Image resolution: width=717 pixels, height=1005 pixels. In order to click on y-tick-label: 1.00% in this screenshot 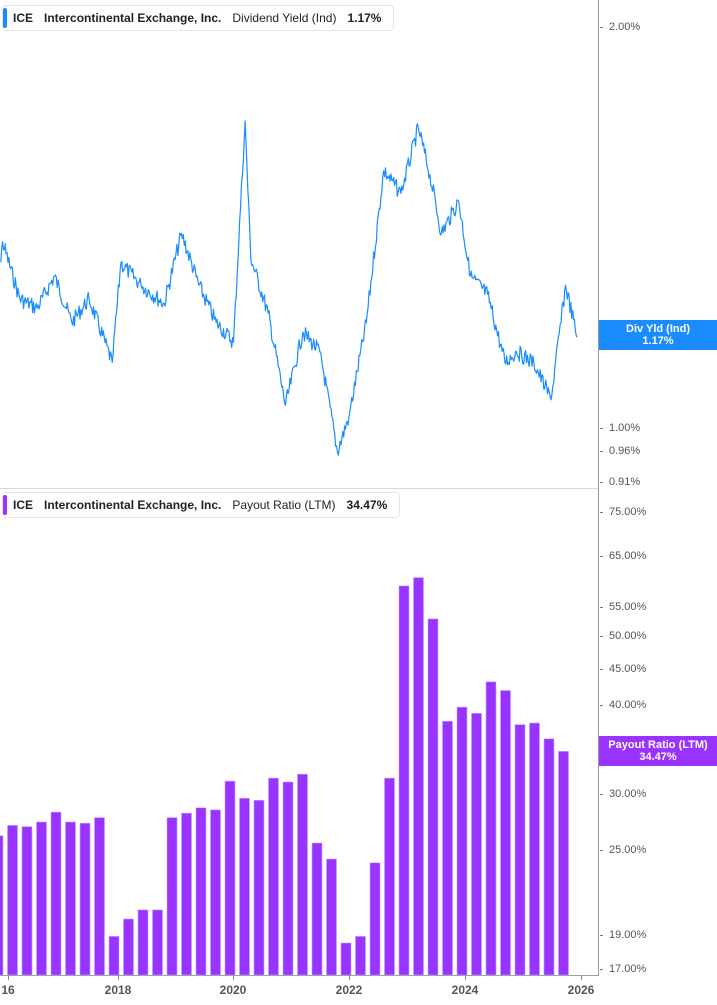, I will do `click(619, 428)`.